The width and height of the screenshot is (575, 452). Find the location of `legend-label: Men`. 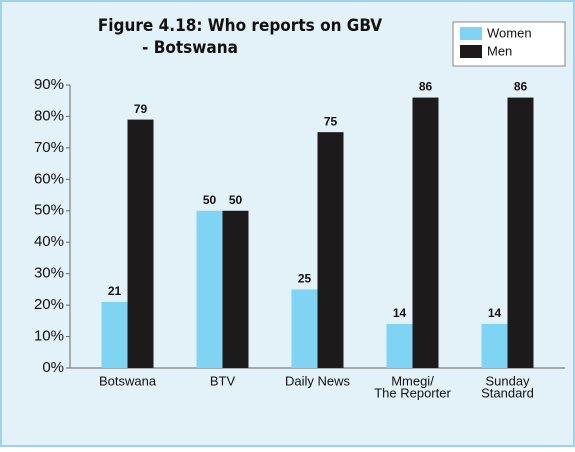

legend-label: Men is located at coordinates (499, 50).